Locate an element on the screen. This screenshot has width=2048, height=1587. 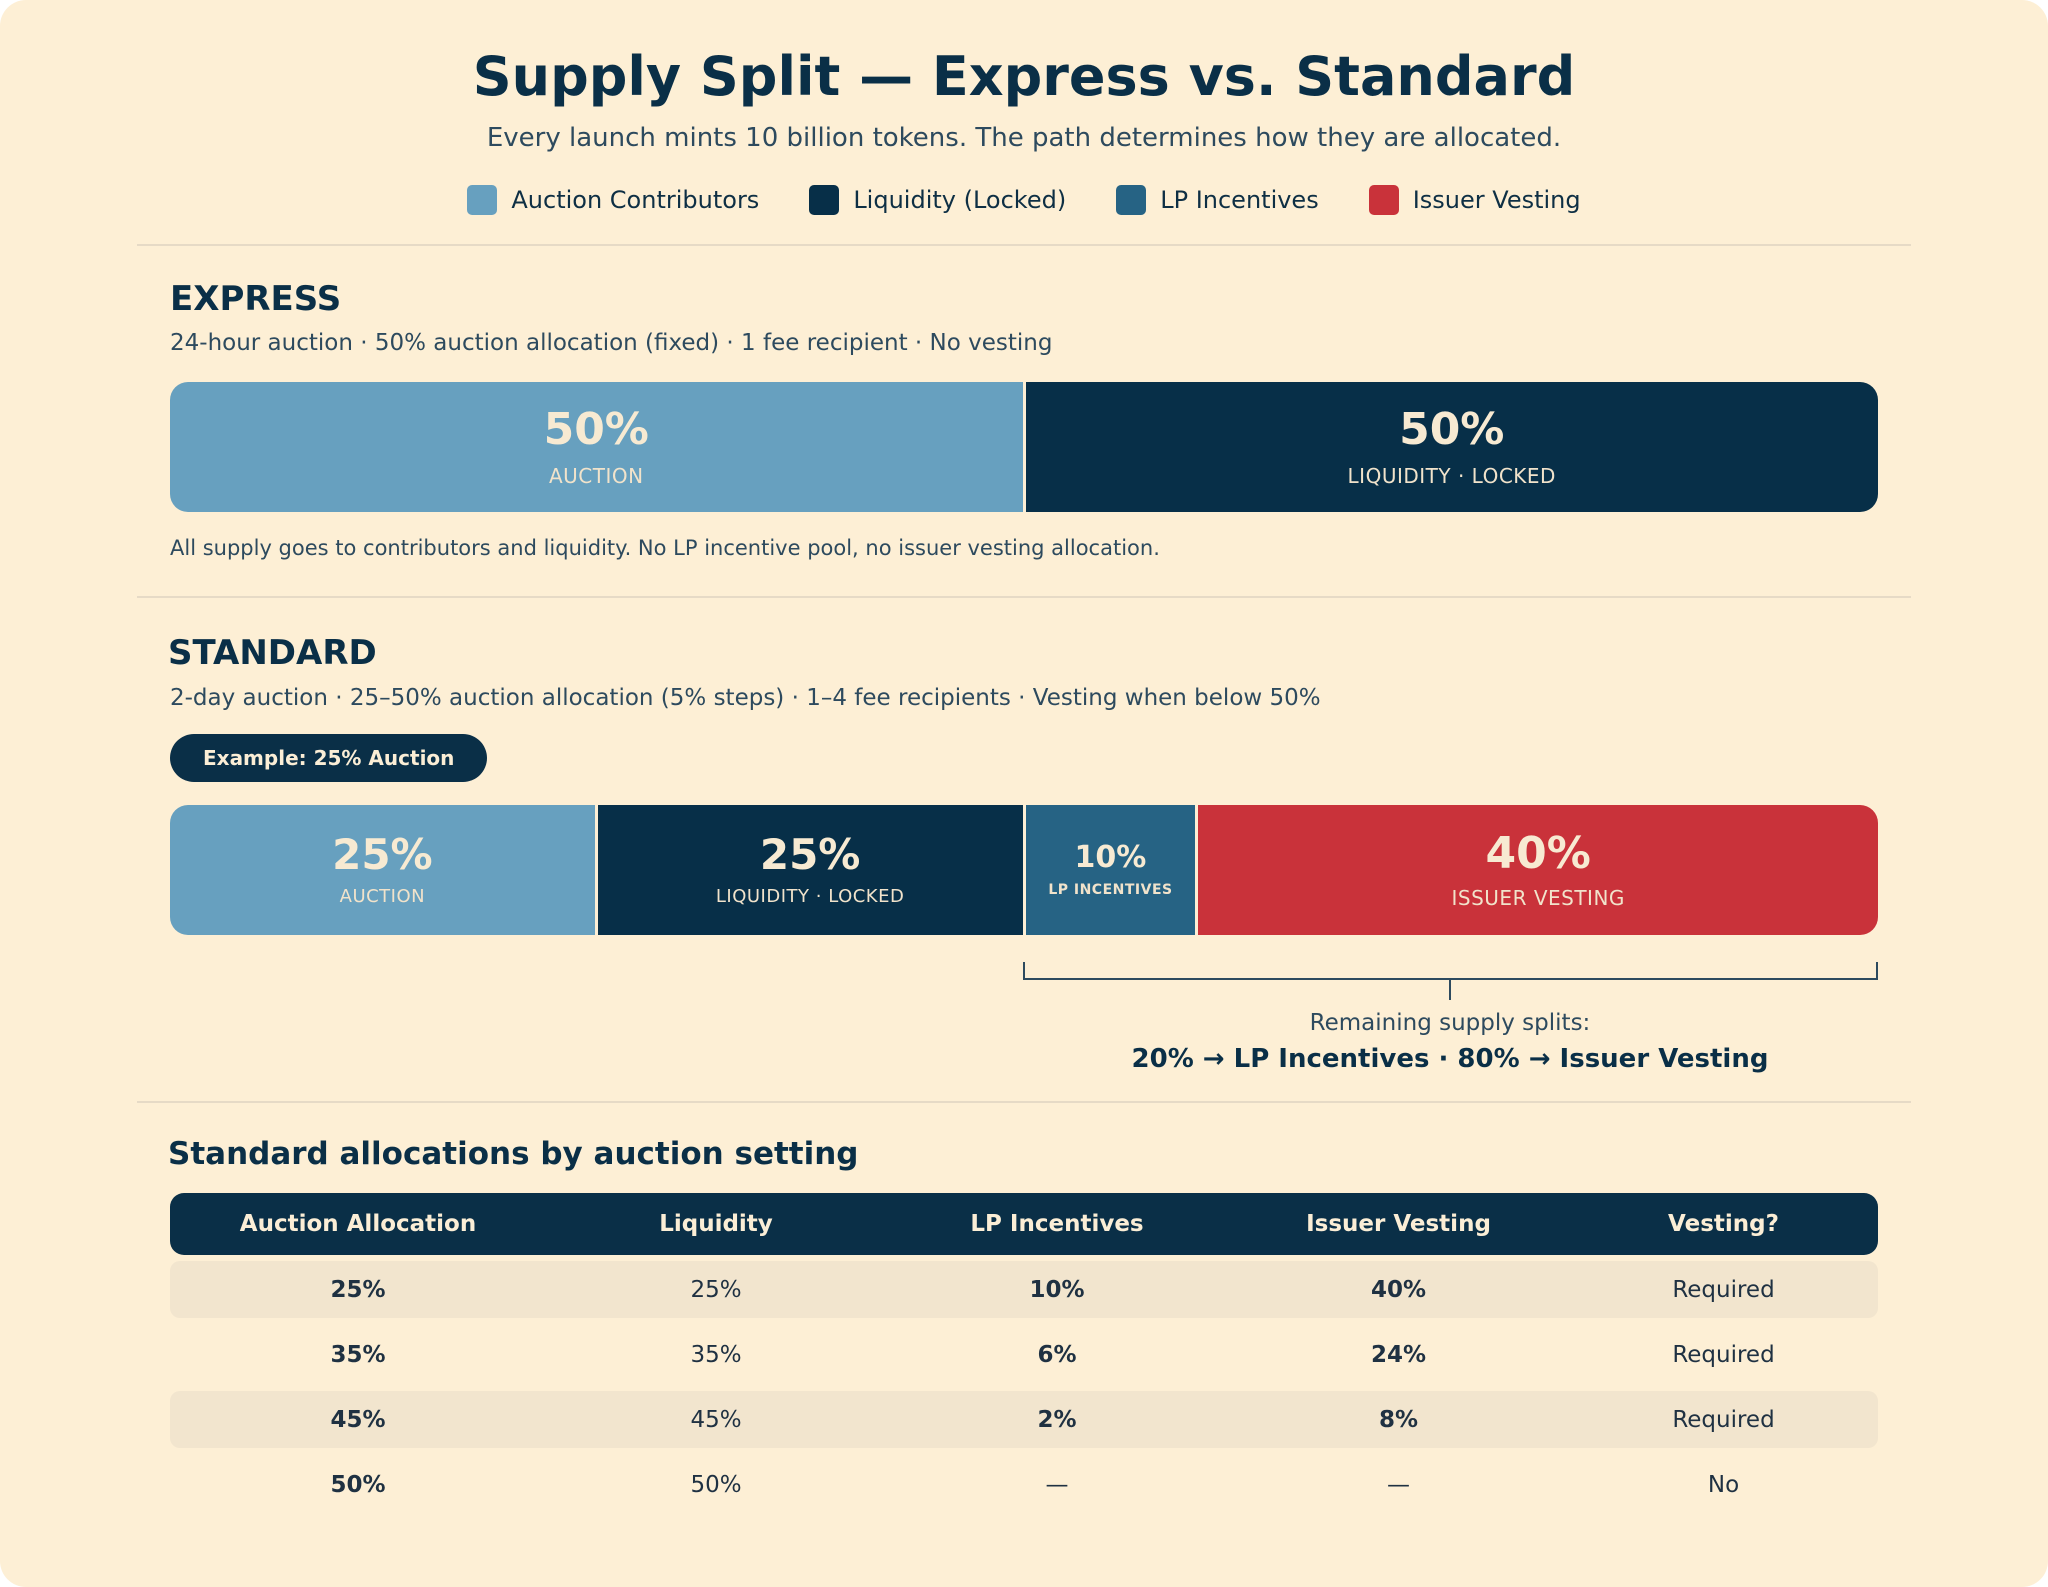
cell-vesting-required: No is located at coordinates (1723, 1484).